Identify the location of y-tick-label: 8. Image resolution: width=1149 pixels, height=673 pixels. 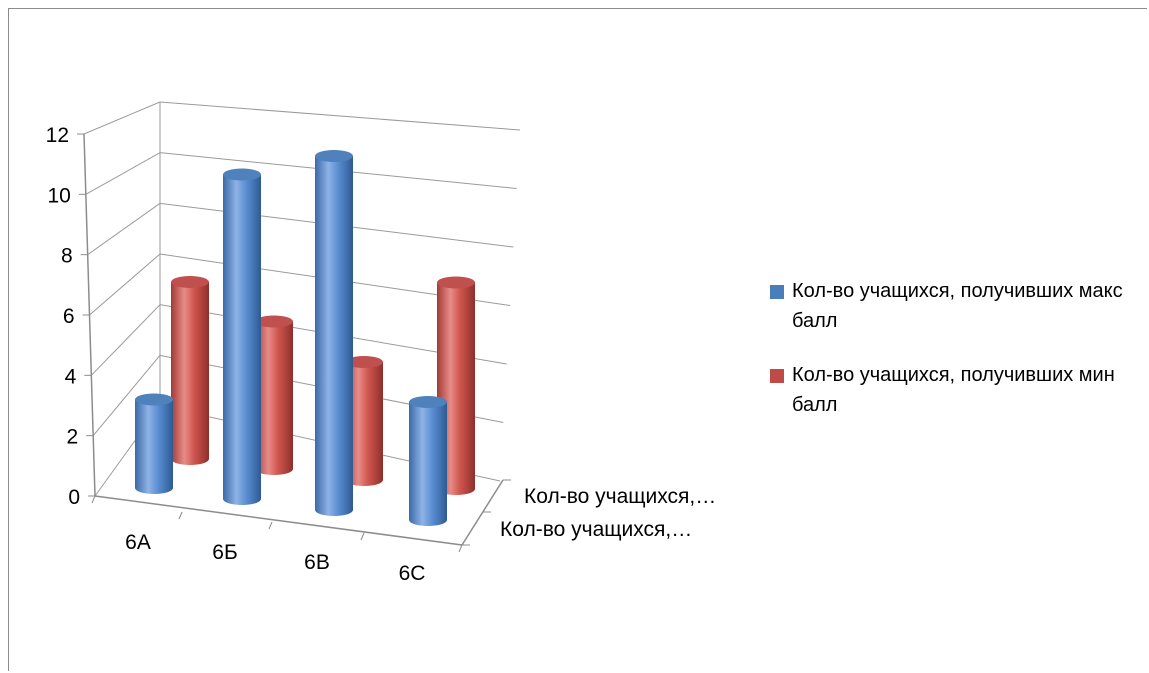
(67, 256).